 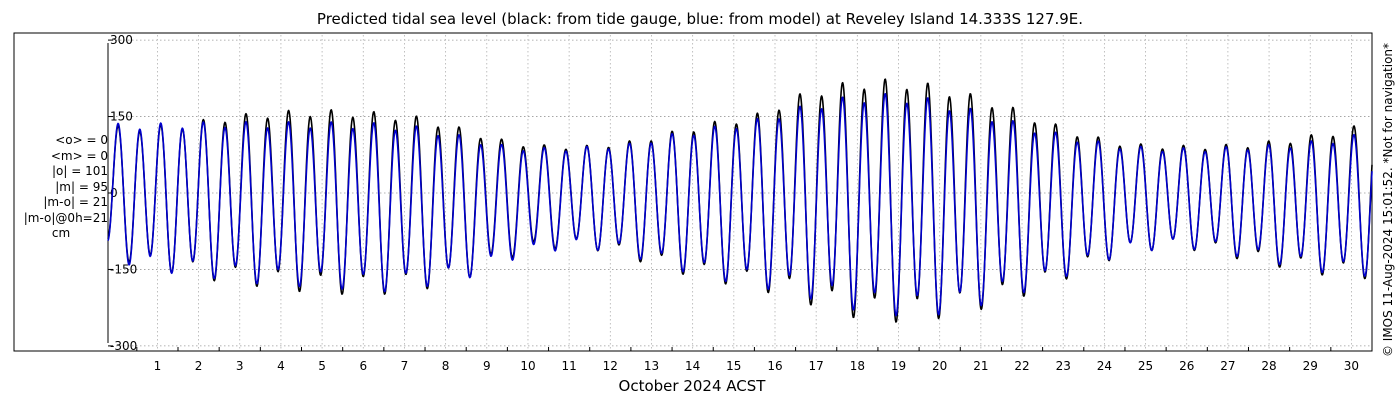 What do you see at coordinates (158, 366) in the screenshot?
I see `x-tick-label: 1` at bounding box center [158, 366].